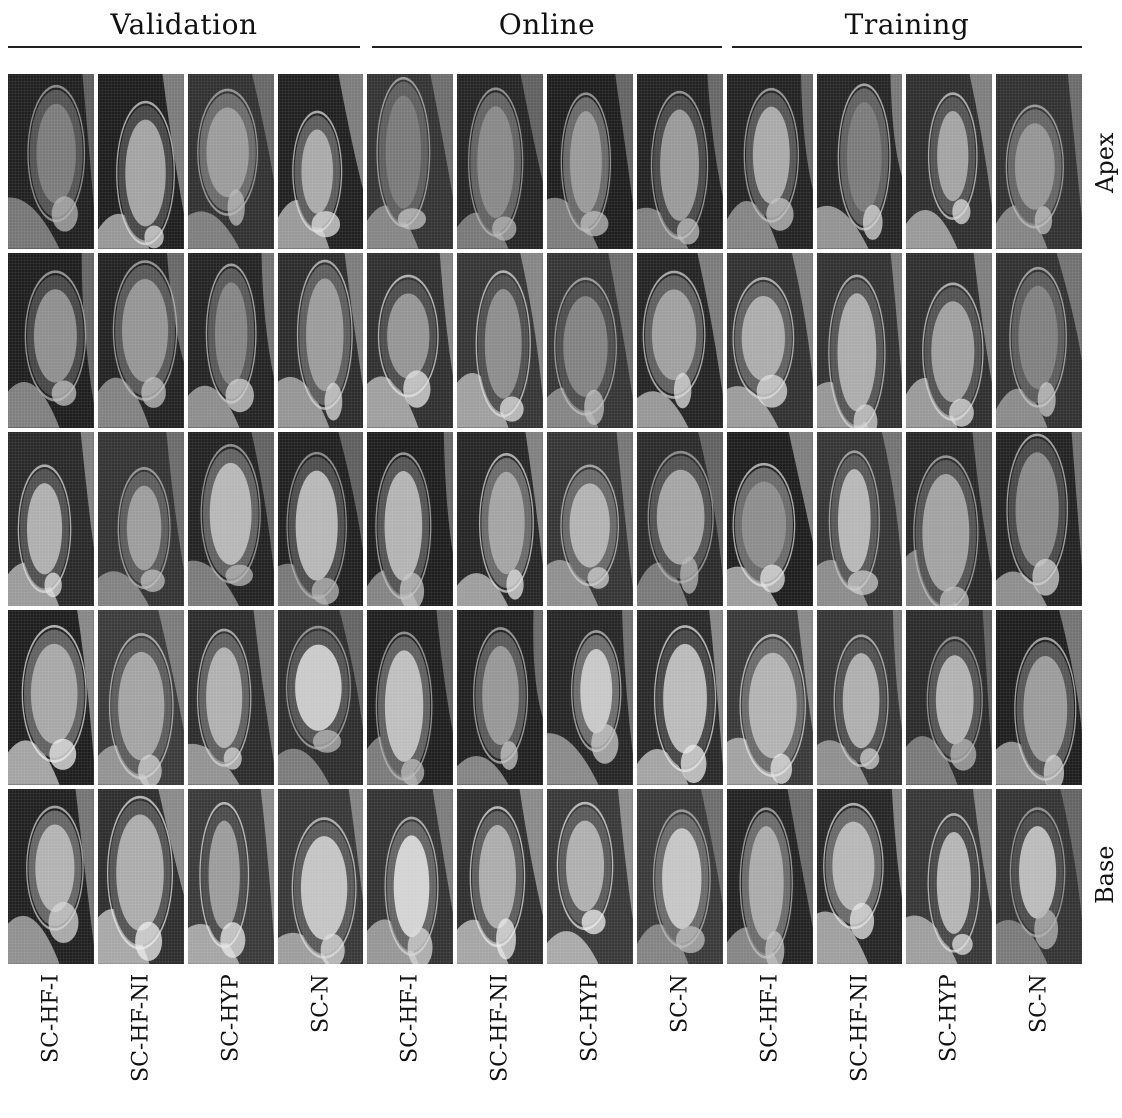 The image size is (1122, 1118). Describe the element at coordinates (907, 24) in the screenshot. I see `group-title: Training` at that location.